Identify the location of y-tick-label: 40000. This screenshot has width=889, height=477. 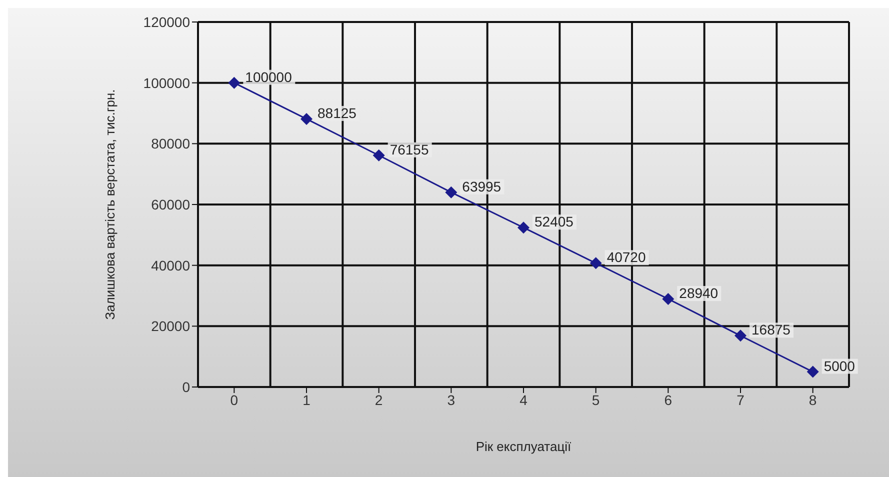
(170, 265).